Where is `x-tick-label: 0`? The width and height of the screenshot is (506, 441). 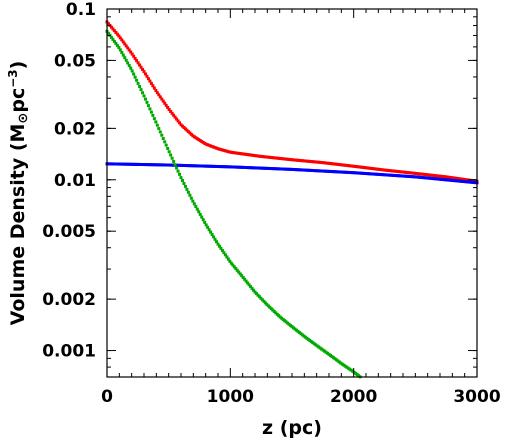 x-tick-label: 0 is located at coordinates (107, 397).